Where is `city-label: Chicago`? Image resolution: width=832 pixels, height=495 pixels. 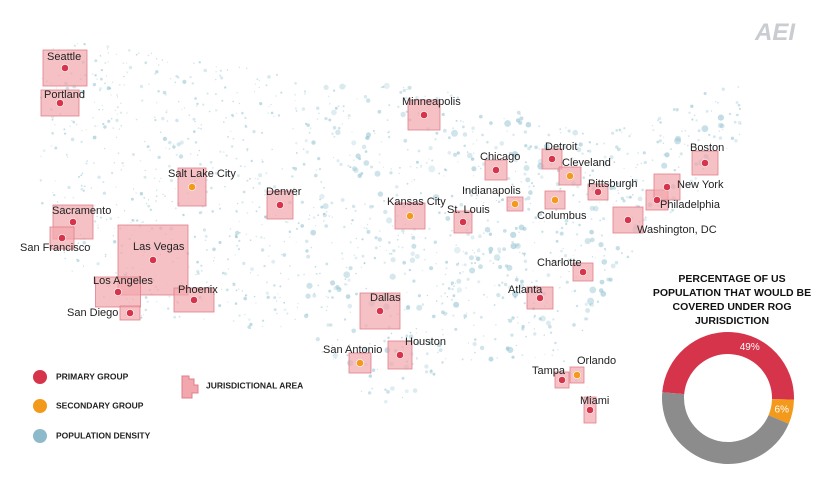 city-label: Chicago is located at coordinates (500, 157).